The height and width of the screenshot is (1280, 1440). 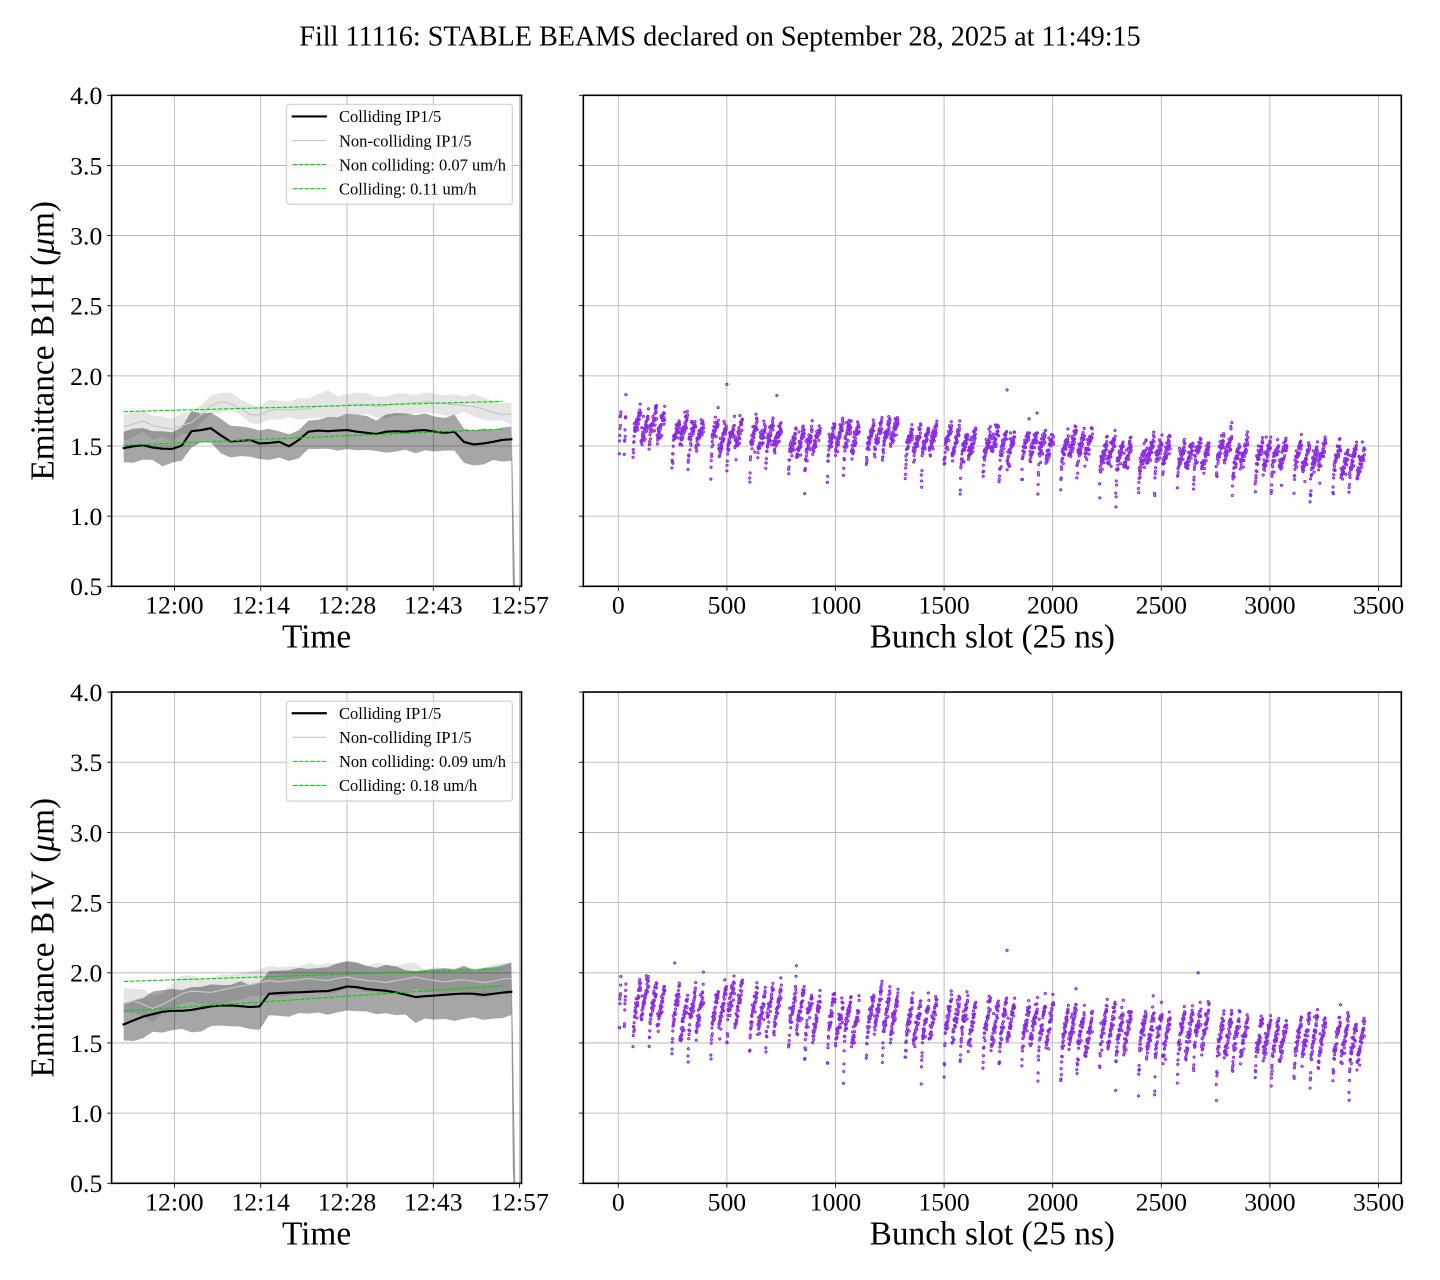 I want to click on svg-text: Non colliding: 0.09 um/h, so click(x=423, y=761).